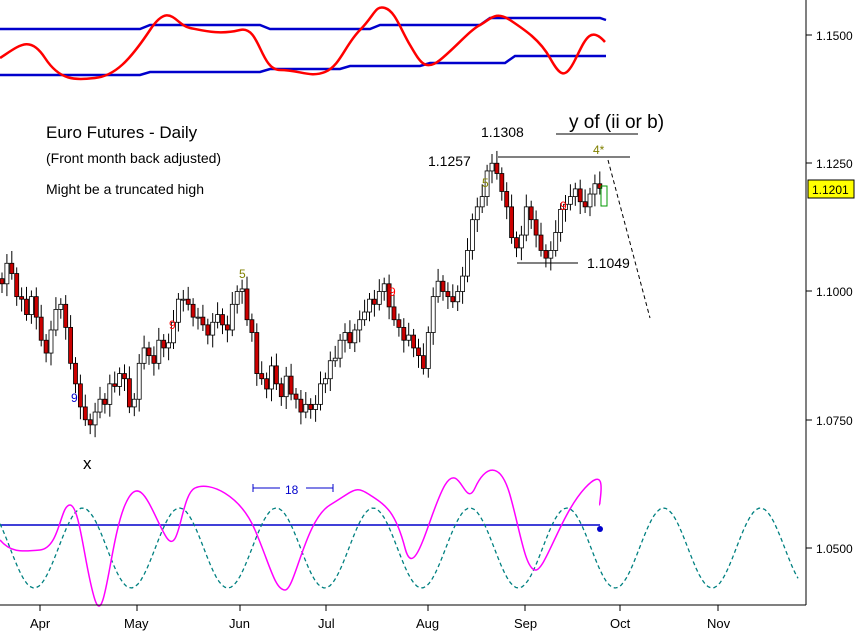 The width and height of the screenshot is (862, 637). Describe the element at coordinates (40, 623) in the screenshot. I see `x-label-apr: Apr` at that location.